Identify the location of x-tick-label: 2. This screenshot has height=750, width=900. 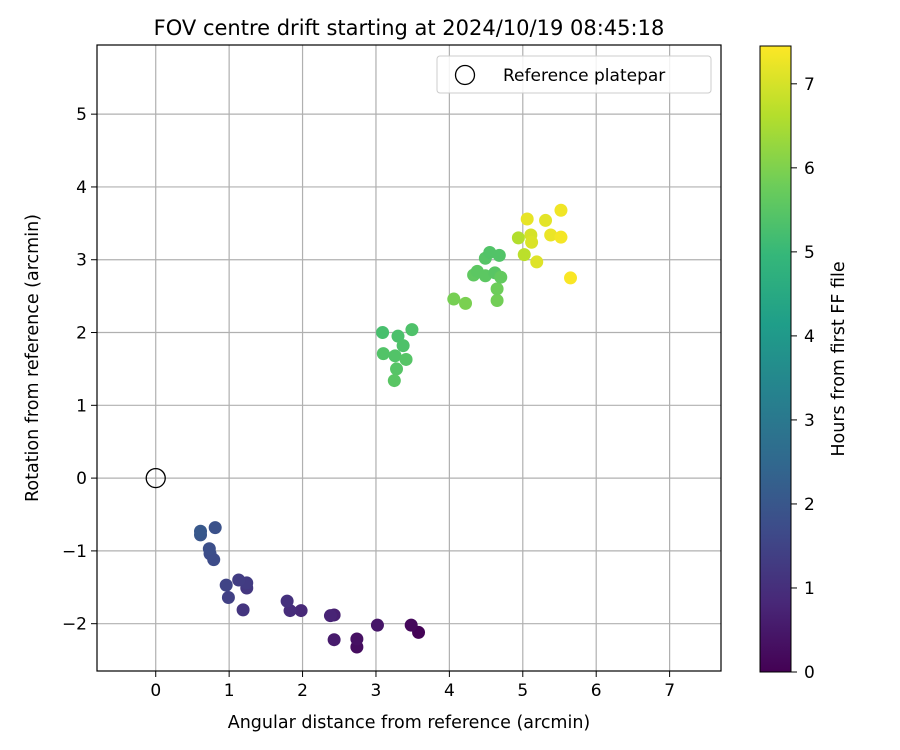
(302, 691).